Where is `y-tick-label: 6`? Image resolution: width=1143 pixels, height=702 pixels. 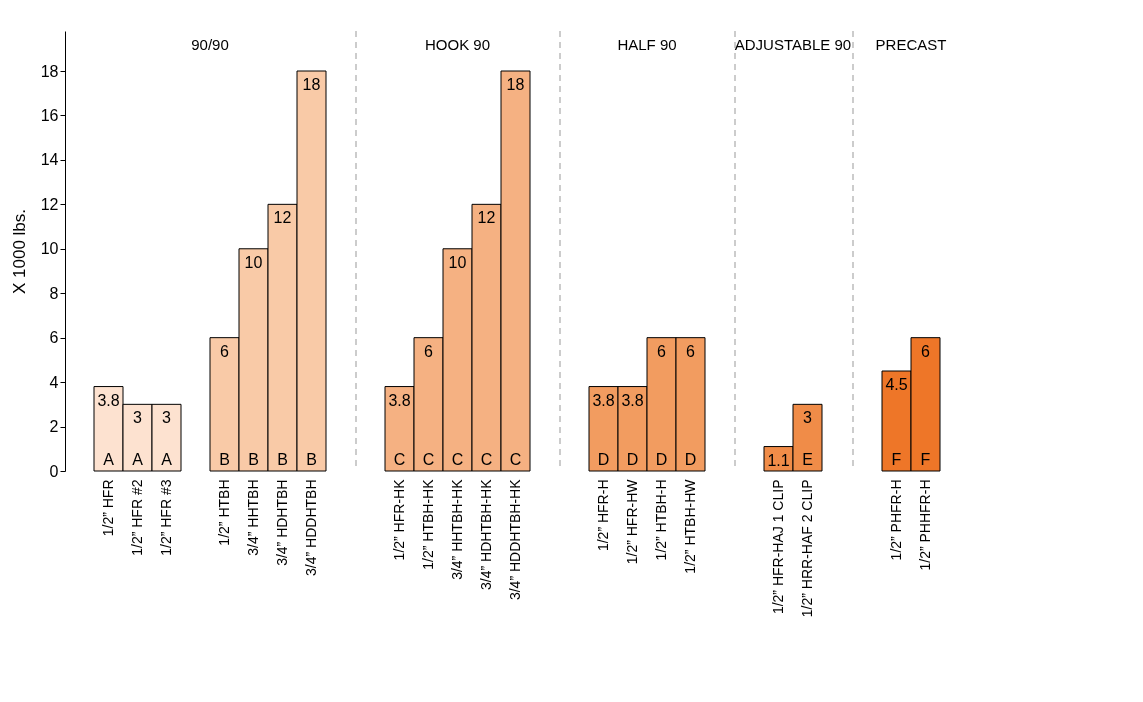
y-tick-label: 6 is located at coordinates (54, 338).